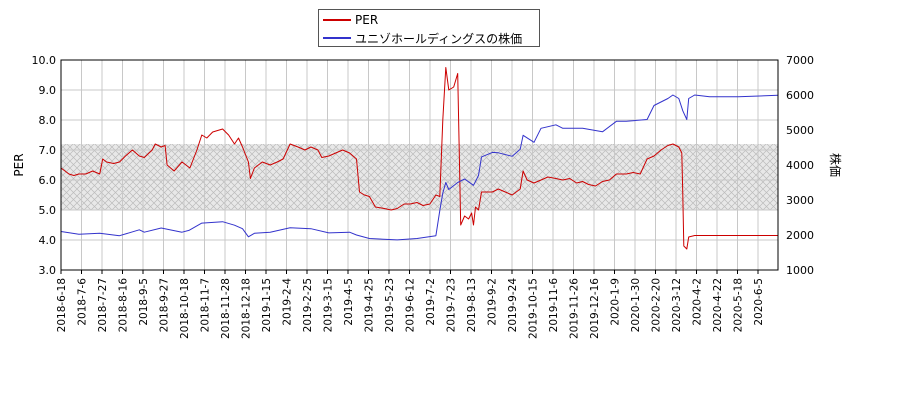 Image resolution: width=900 pixels, height=400 pixels. Describe the element at coordinates (288, 302) in the screenshot. I see `x-tick-label: 2019-2-4` at that location.